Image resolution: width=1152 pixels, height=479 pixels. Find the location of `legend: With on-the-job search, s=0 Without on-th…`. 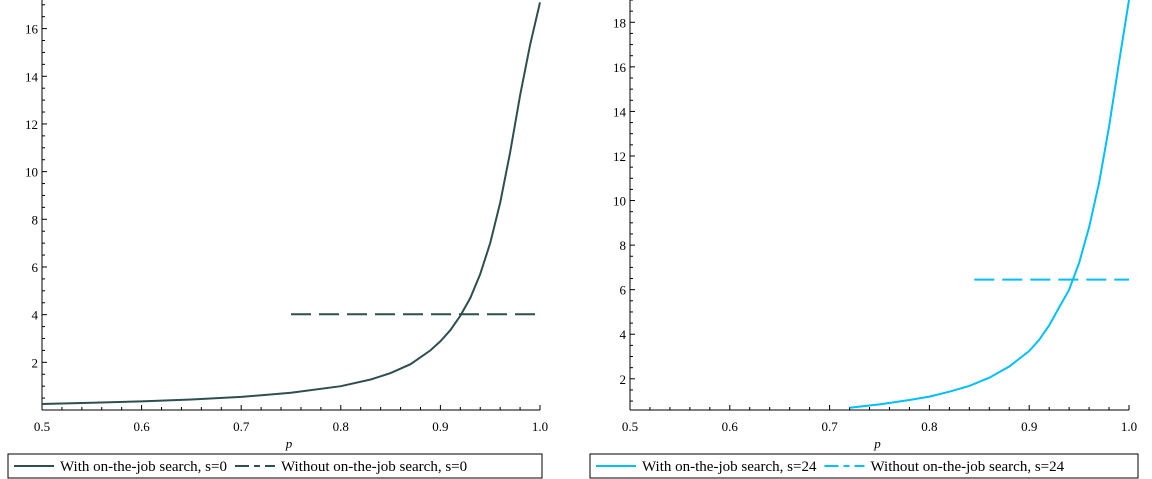

legend: With on-the-job search, s=0 Without on-th… is located at coordinates (275, 466).